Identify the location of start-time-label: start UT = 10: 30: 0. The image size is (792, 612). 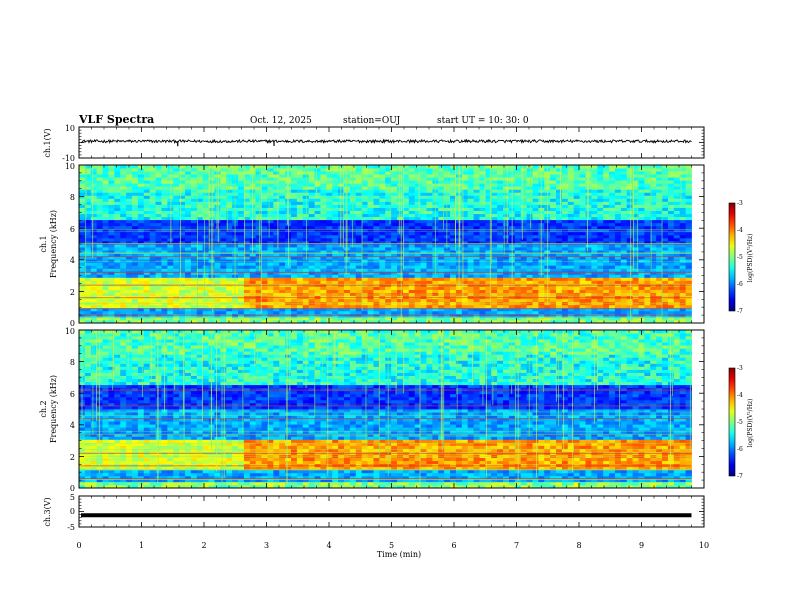
(483, 121).